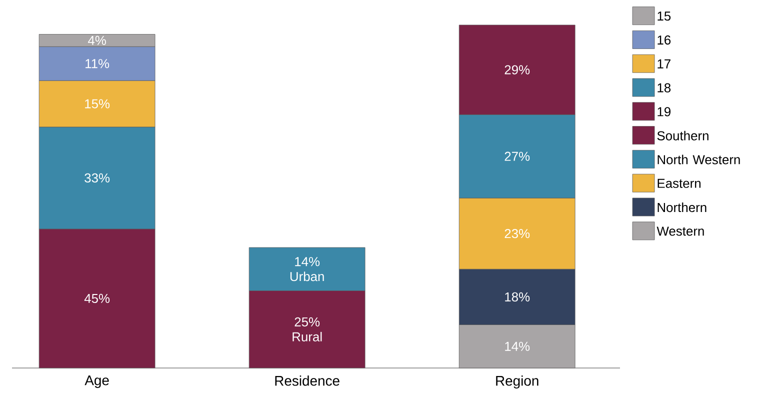  I want to click on legend-label: 18, so click(664, 87).